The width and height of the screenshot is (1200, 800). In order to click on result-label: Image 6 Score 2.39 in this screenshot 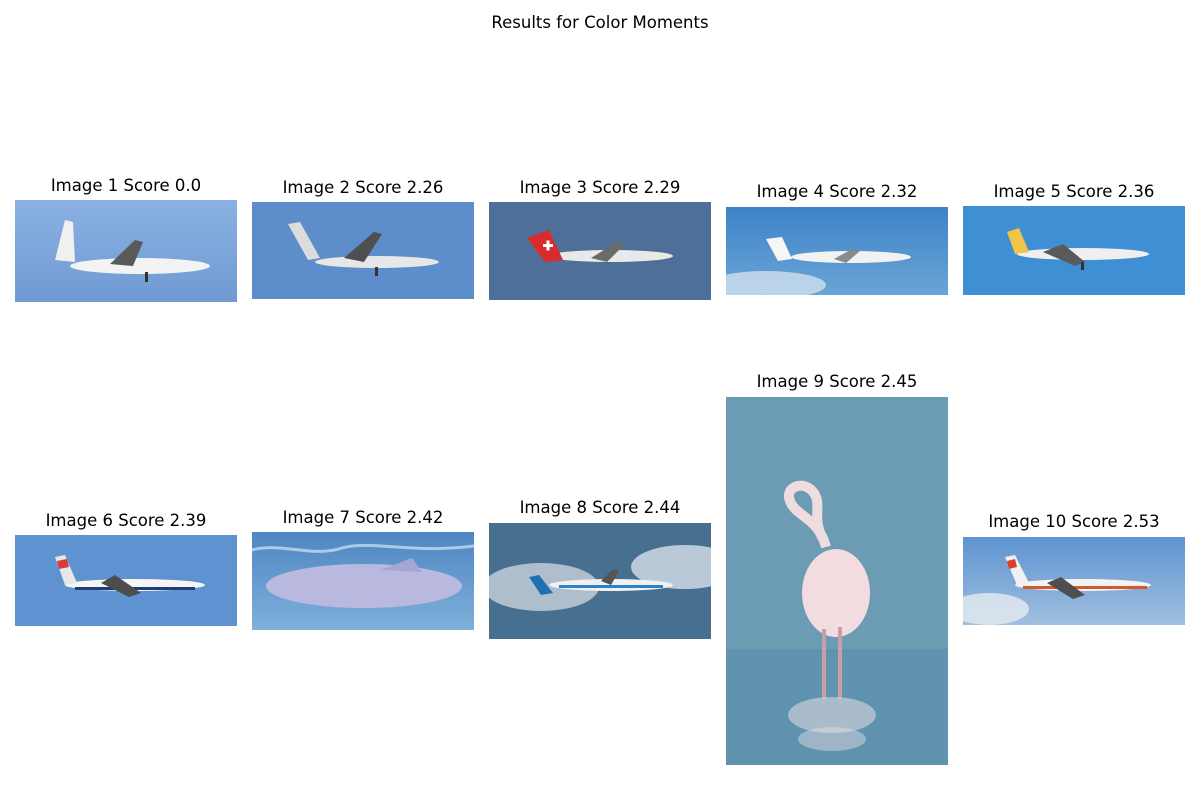, I will do `click(126, 520)`.